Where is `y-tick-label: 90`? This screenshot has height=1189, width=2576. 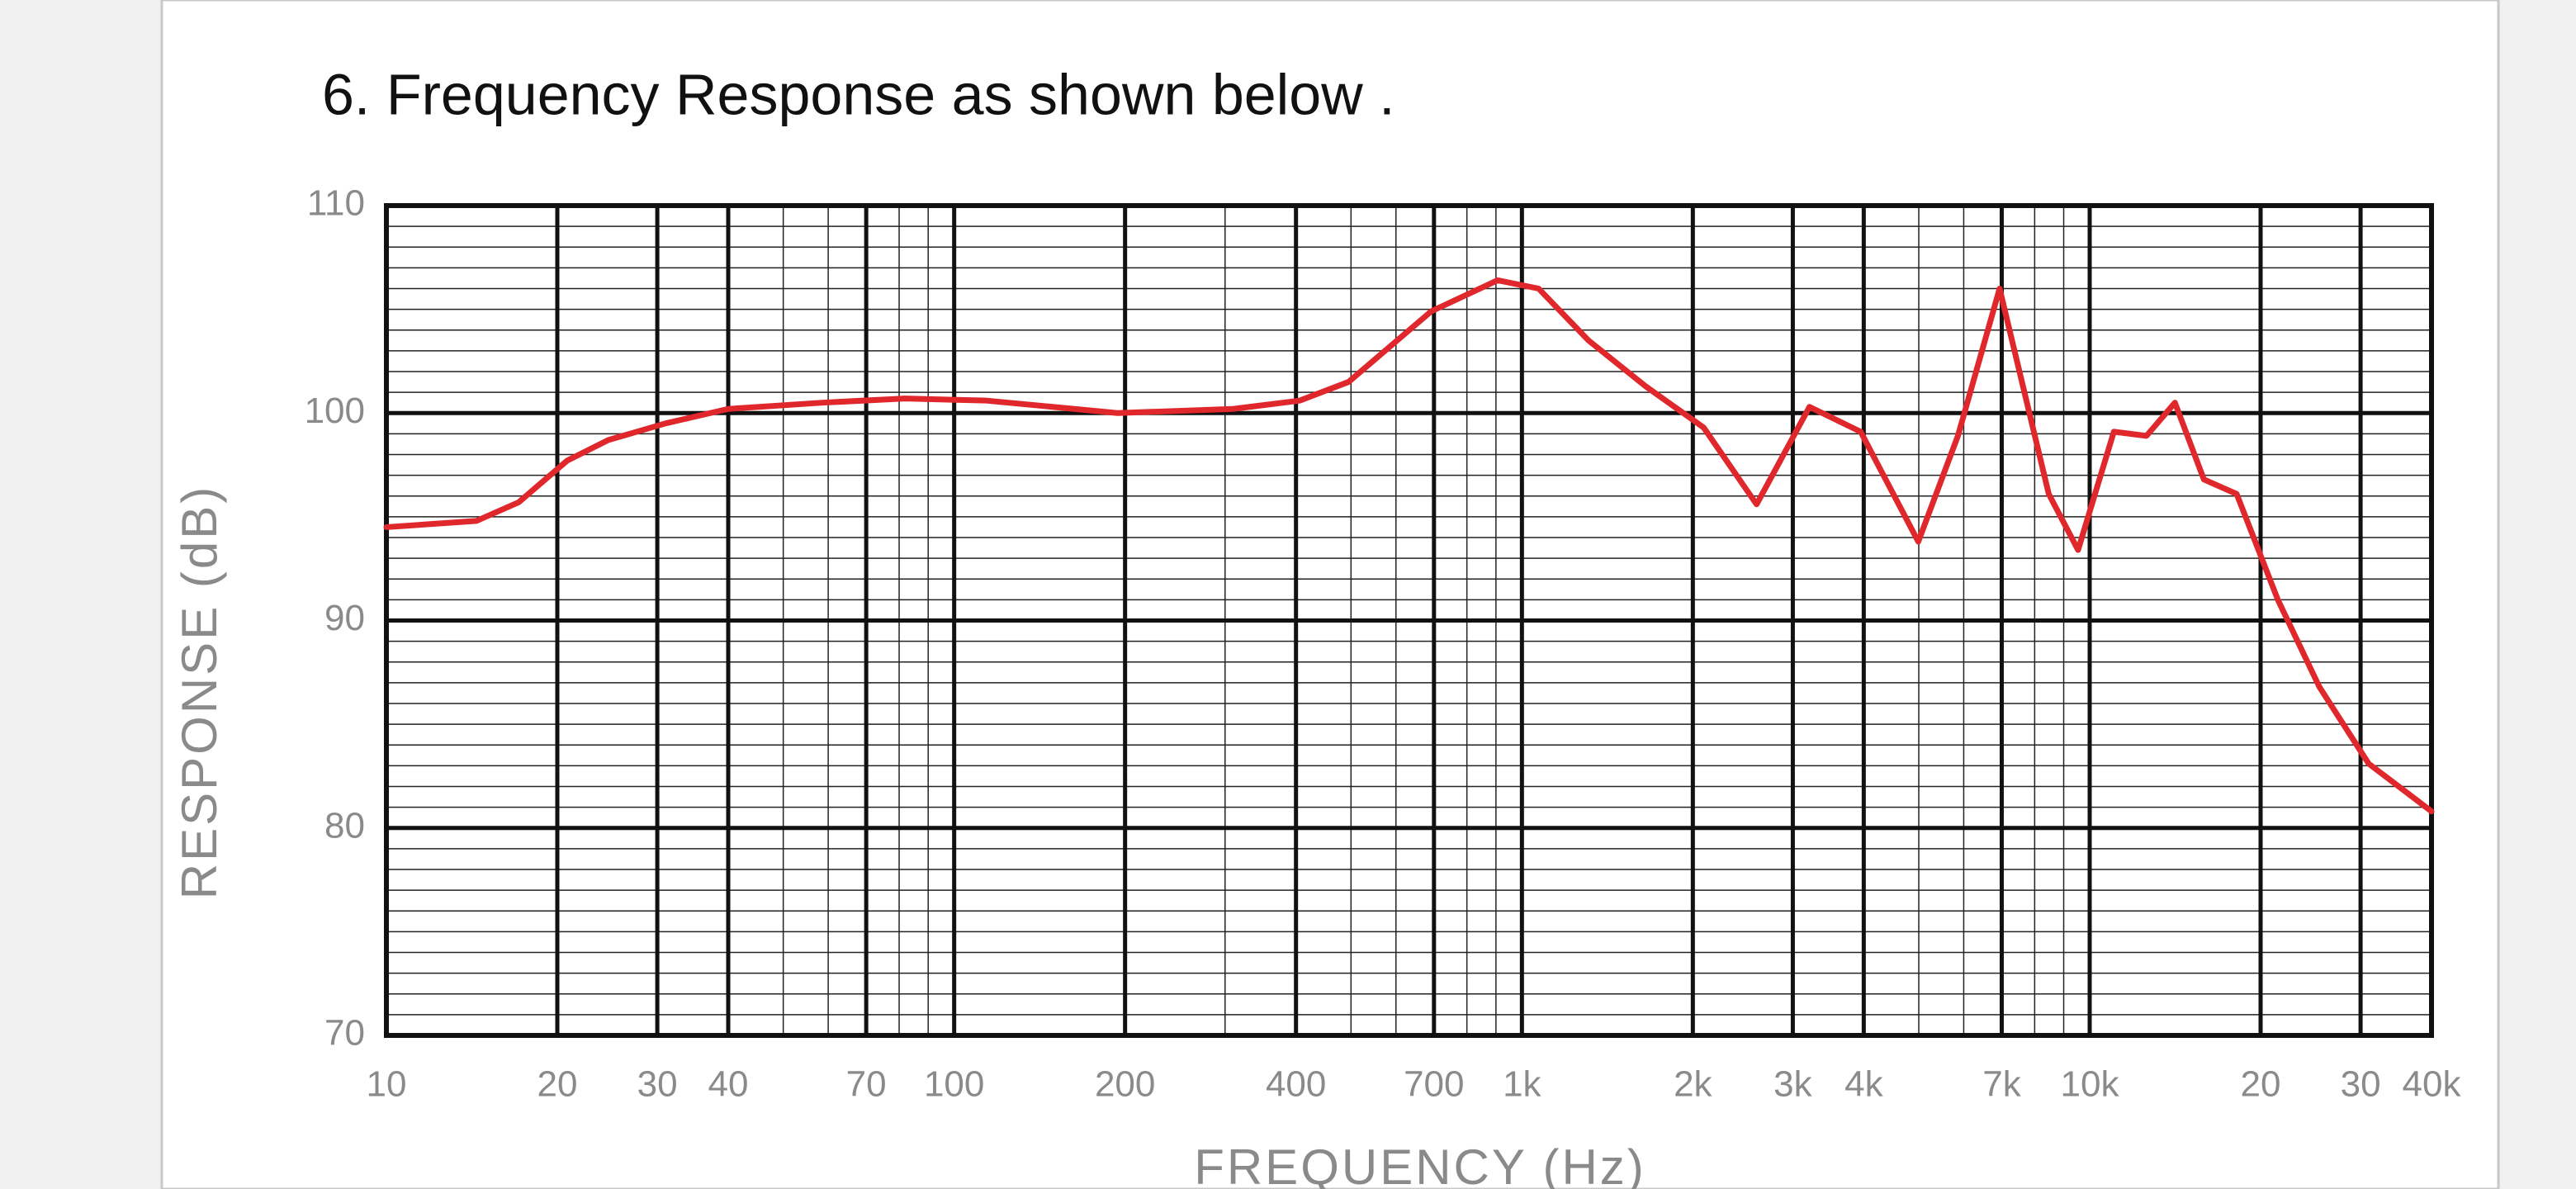 y-tick-label: 90 is located at coordinates (344, 618).